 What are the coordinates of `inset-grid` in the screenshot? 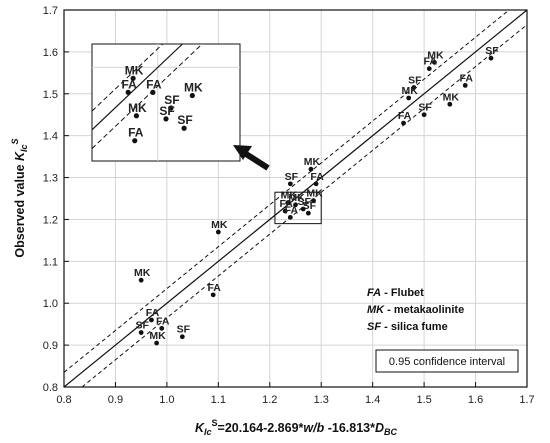 It's located at (166, 102).